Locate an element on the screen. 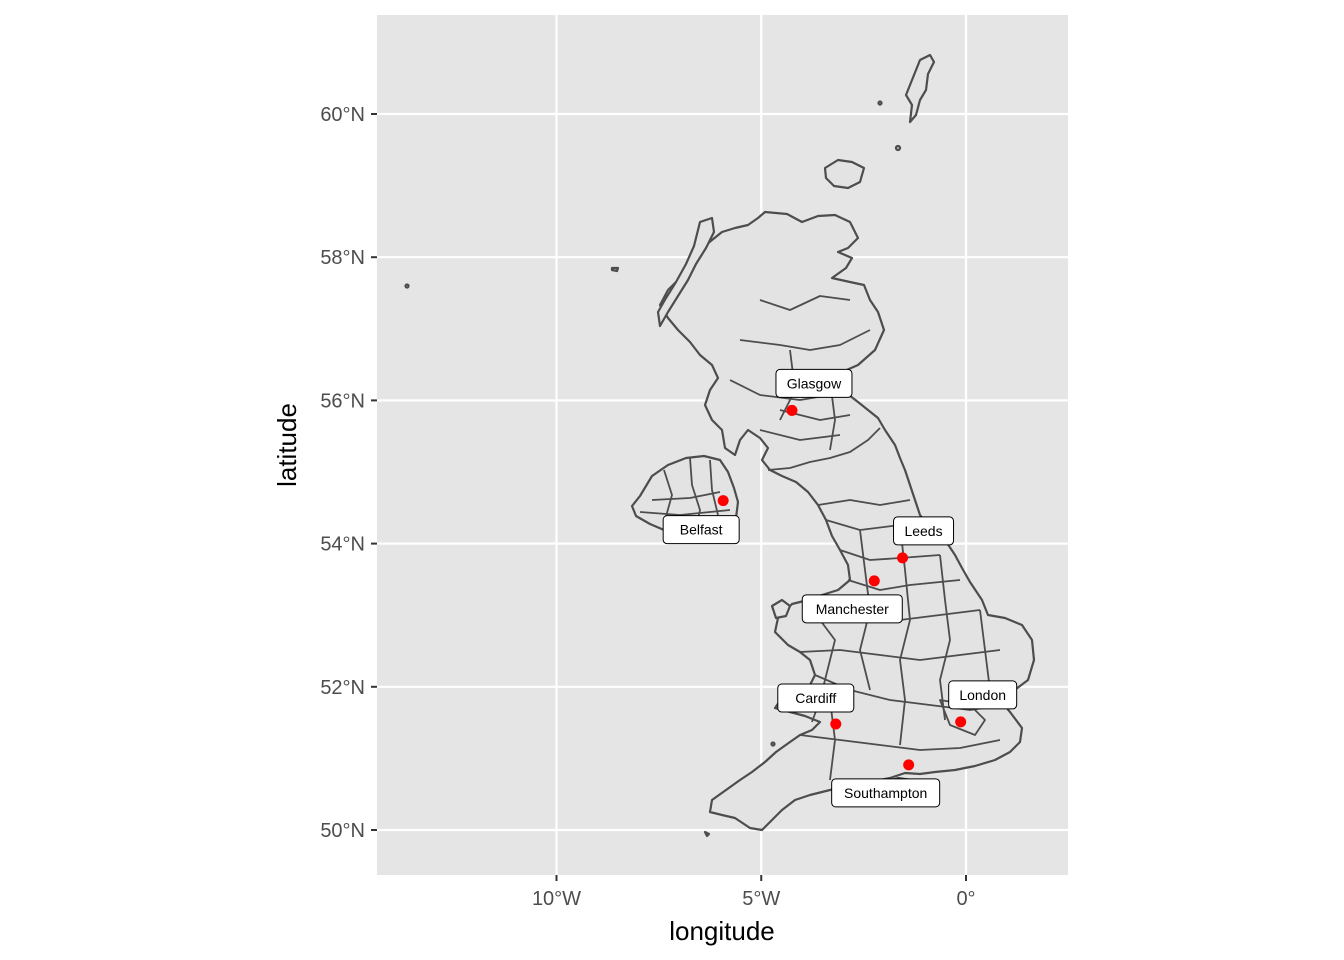 The image size is (1344, 960). x-tick-label: 10°W is located at coordinates (556, 899).